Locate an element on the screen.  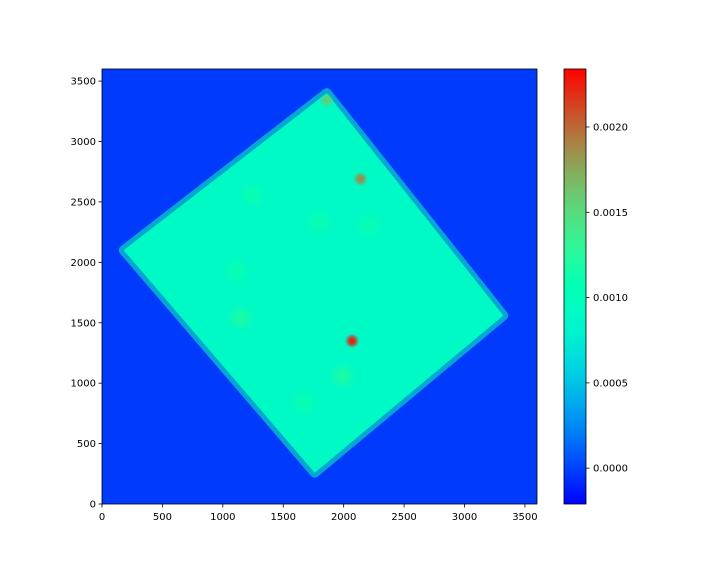
y-tick-label: 1000 is located at coordinates (83, 384).